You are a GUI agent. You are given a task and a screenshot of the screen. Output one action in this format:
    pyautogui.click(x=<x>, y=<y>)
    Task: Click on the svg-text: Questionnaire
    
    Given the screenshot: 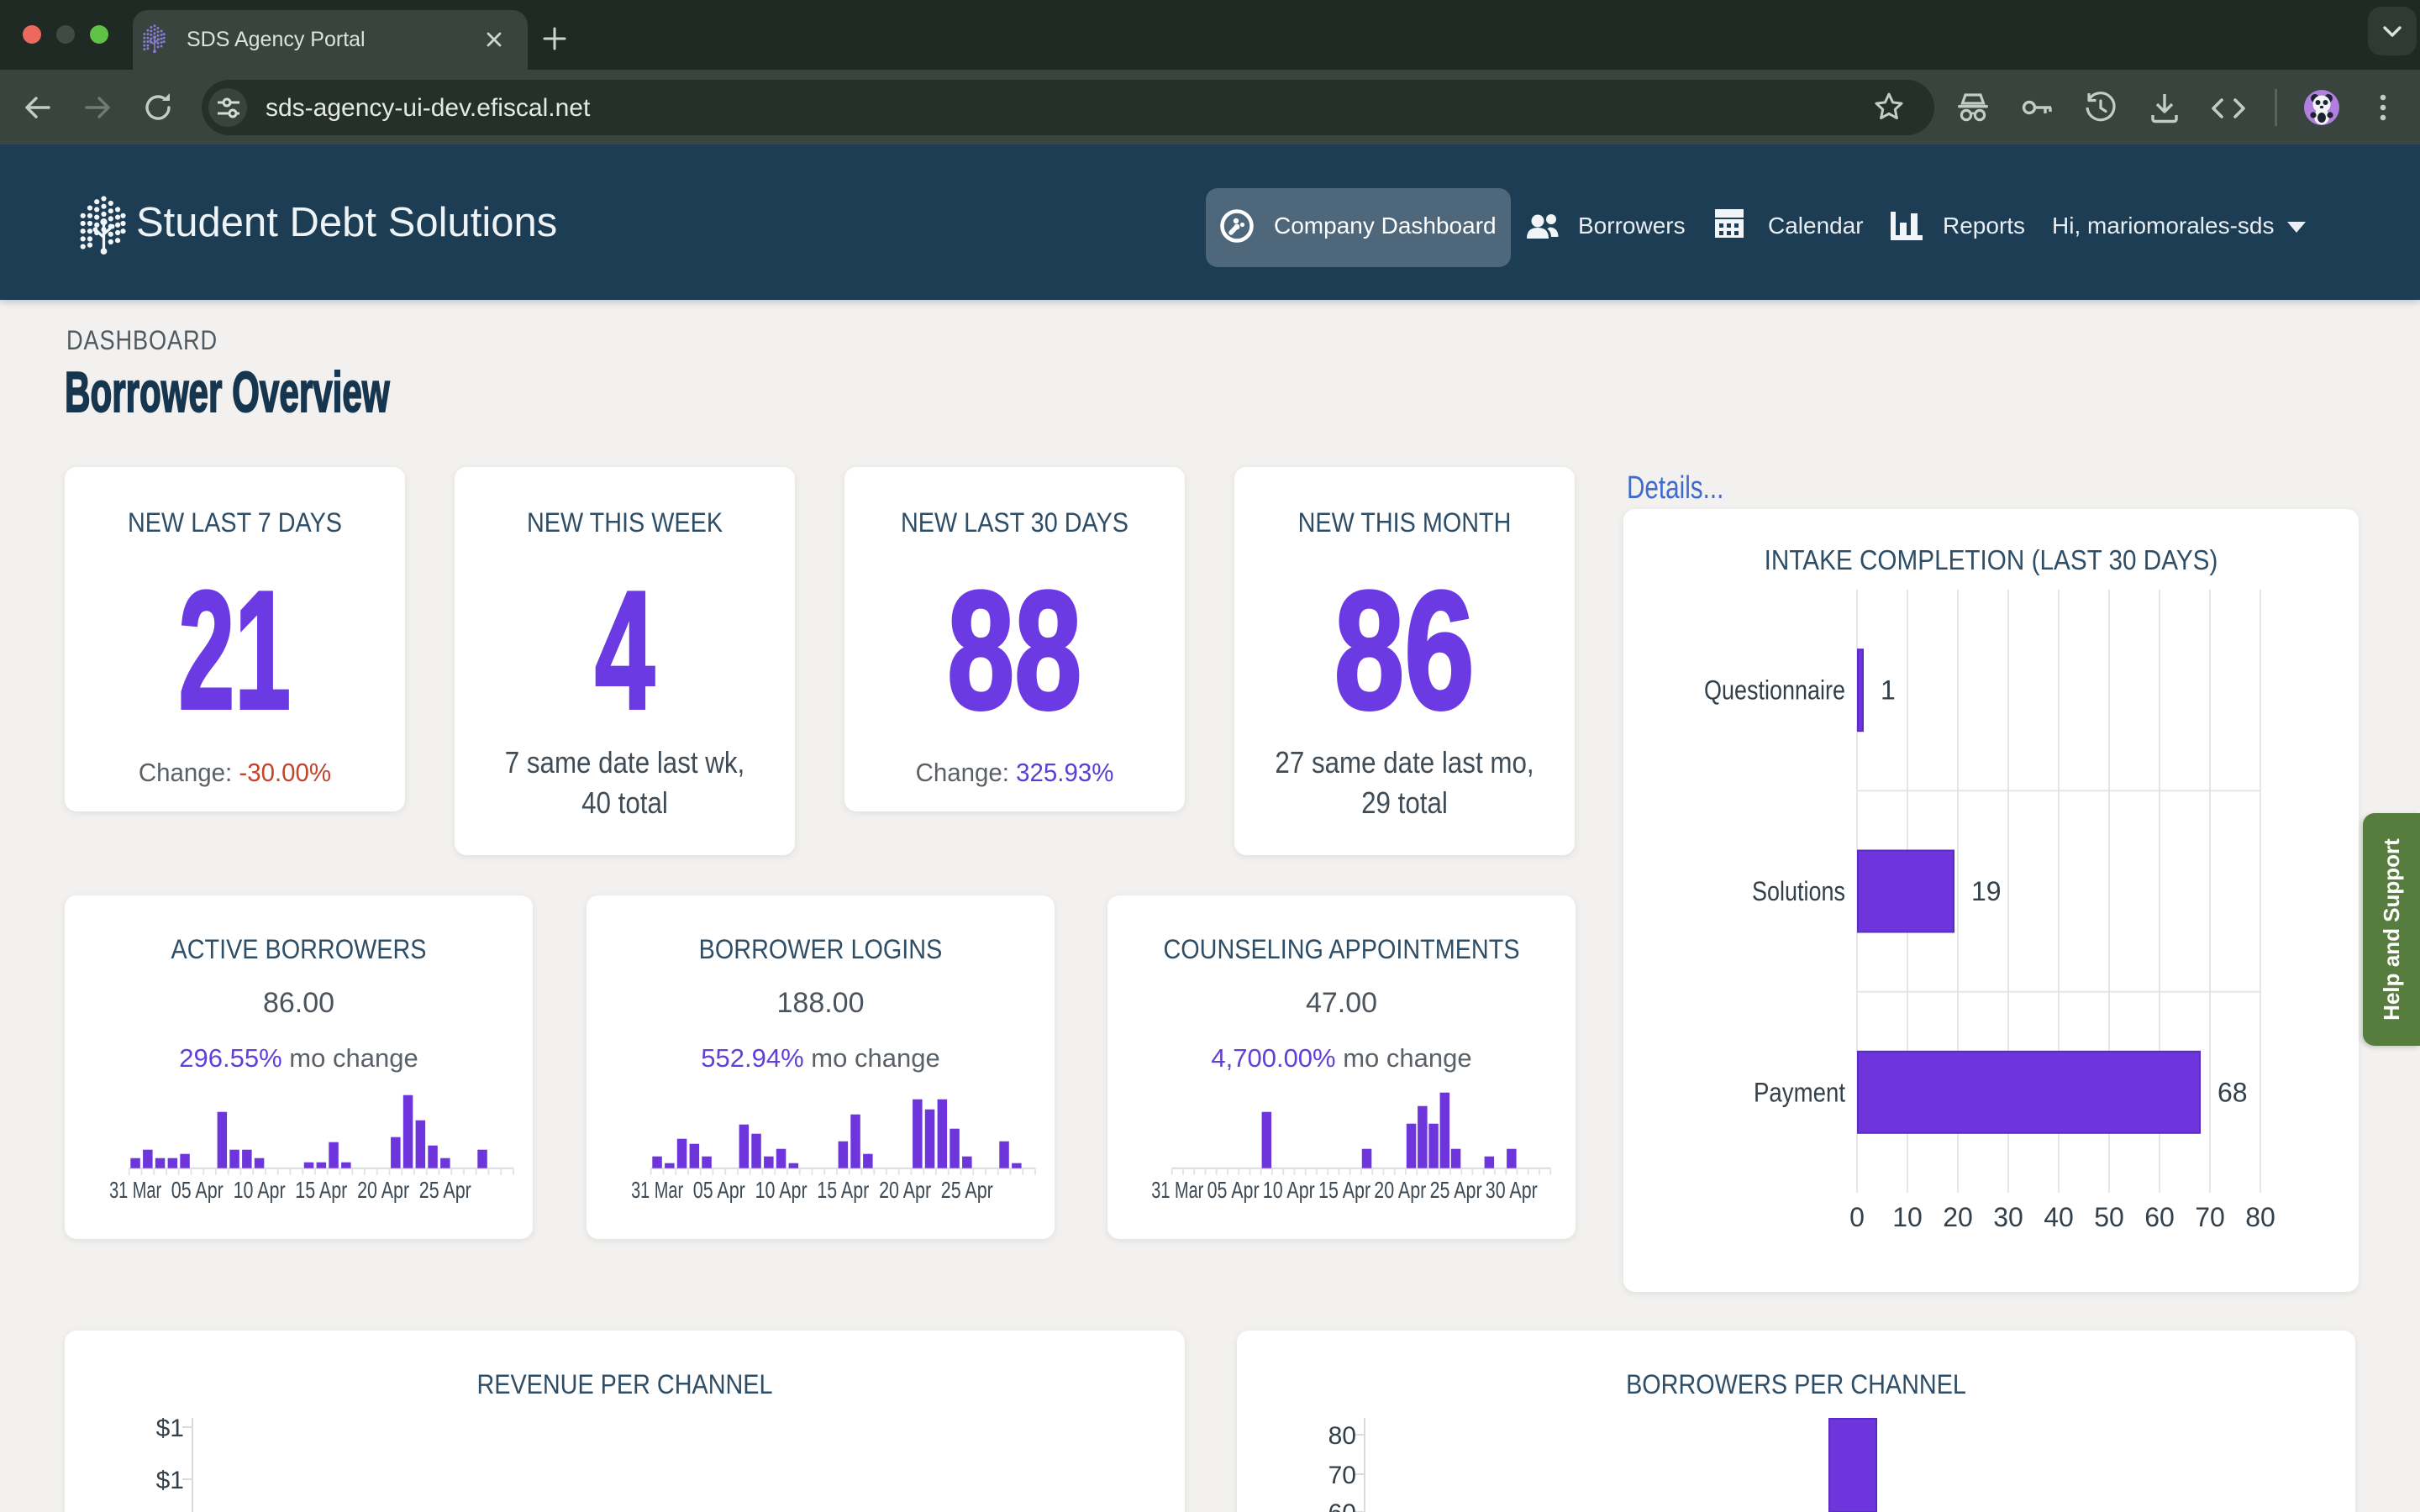 What is the action you would take?
    pyautogui.click(x=1774, y=690)
    